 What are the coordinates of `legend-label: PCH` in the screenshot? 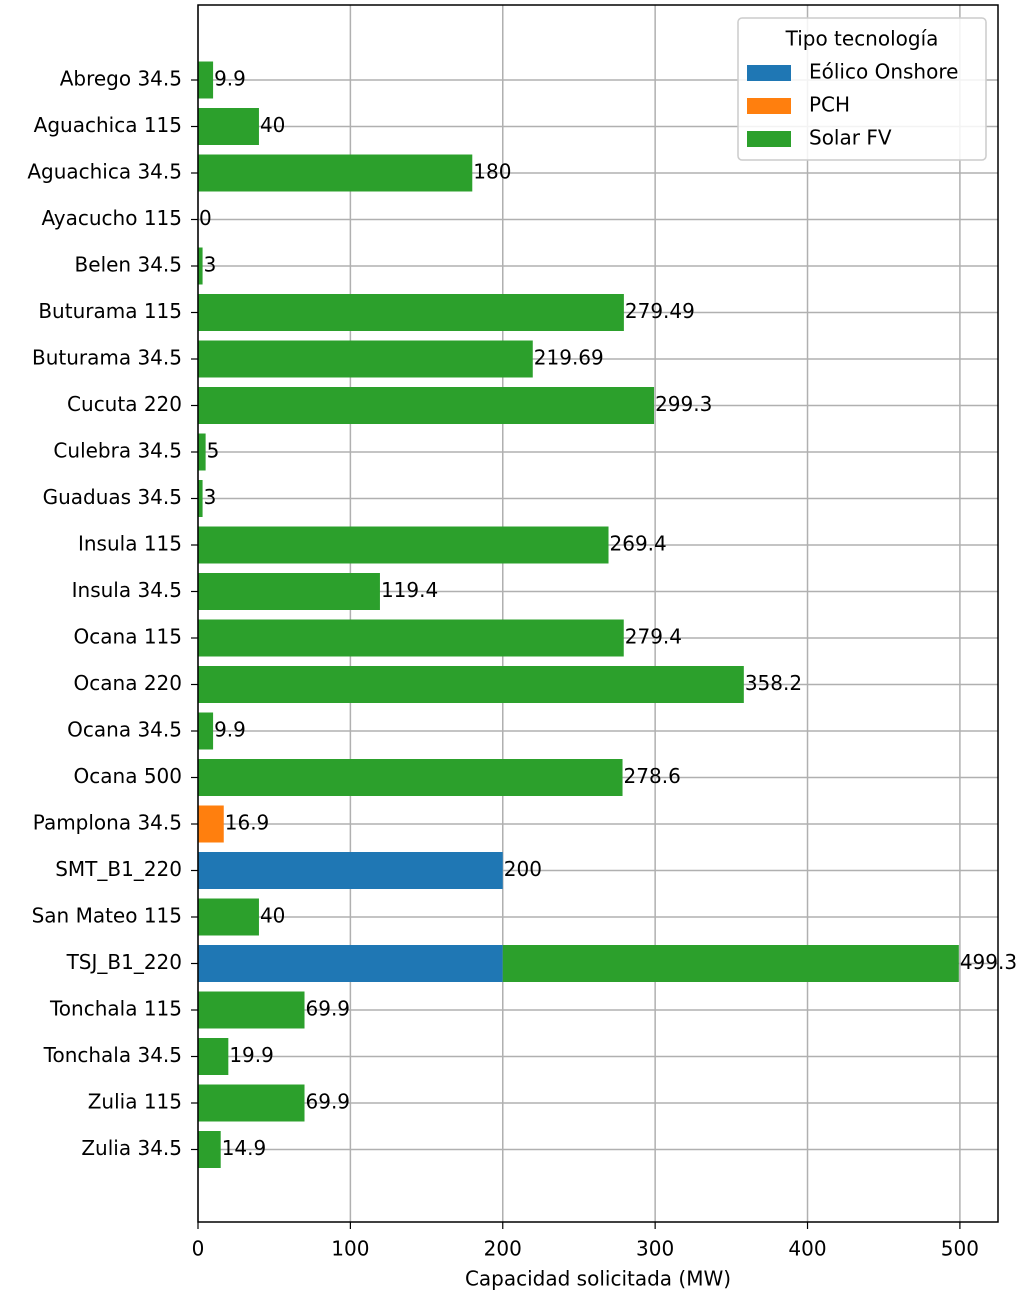 It's located at (829, 105).